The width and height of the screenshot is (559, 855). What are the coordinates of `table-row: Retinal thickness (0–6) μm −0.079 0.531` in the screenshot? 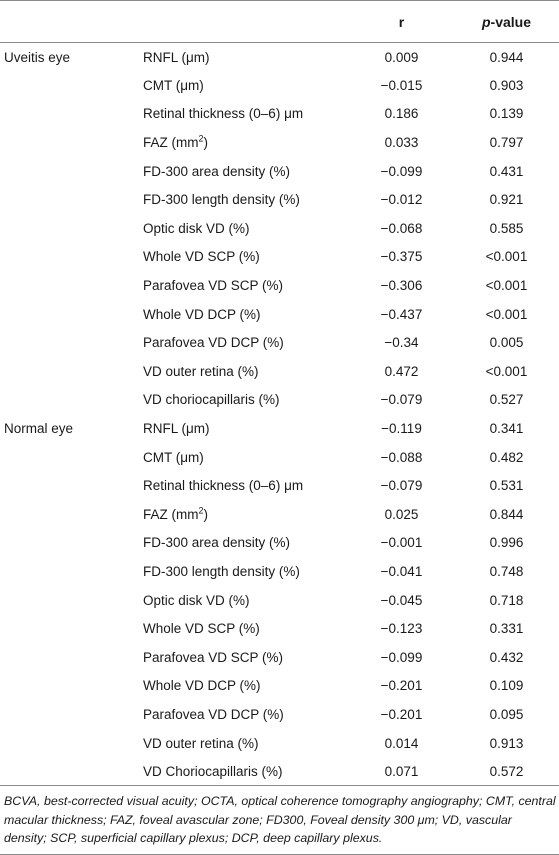 It's located at (279, 485).